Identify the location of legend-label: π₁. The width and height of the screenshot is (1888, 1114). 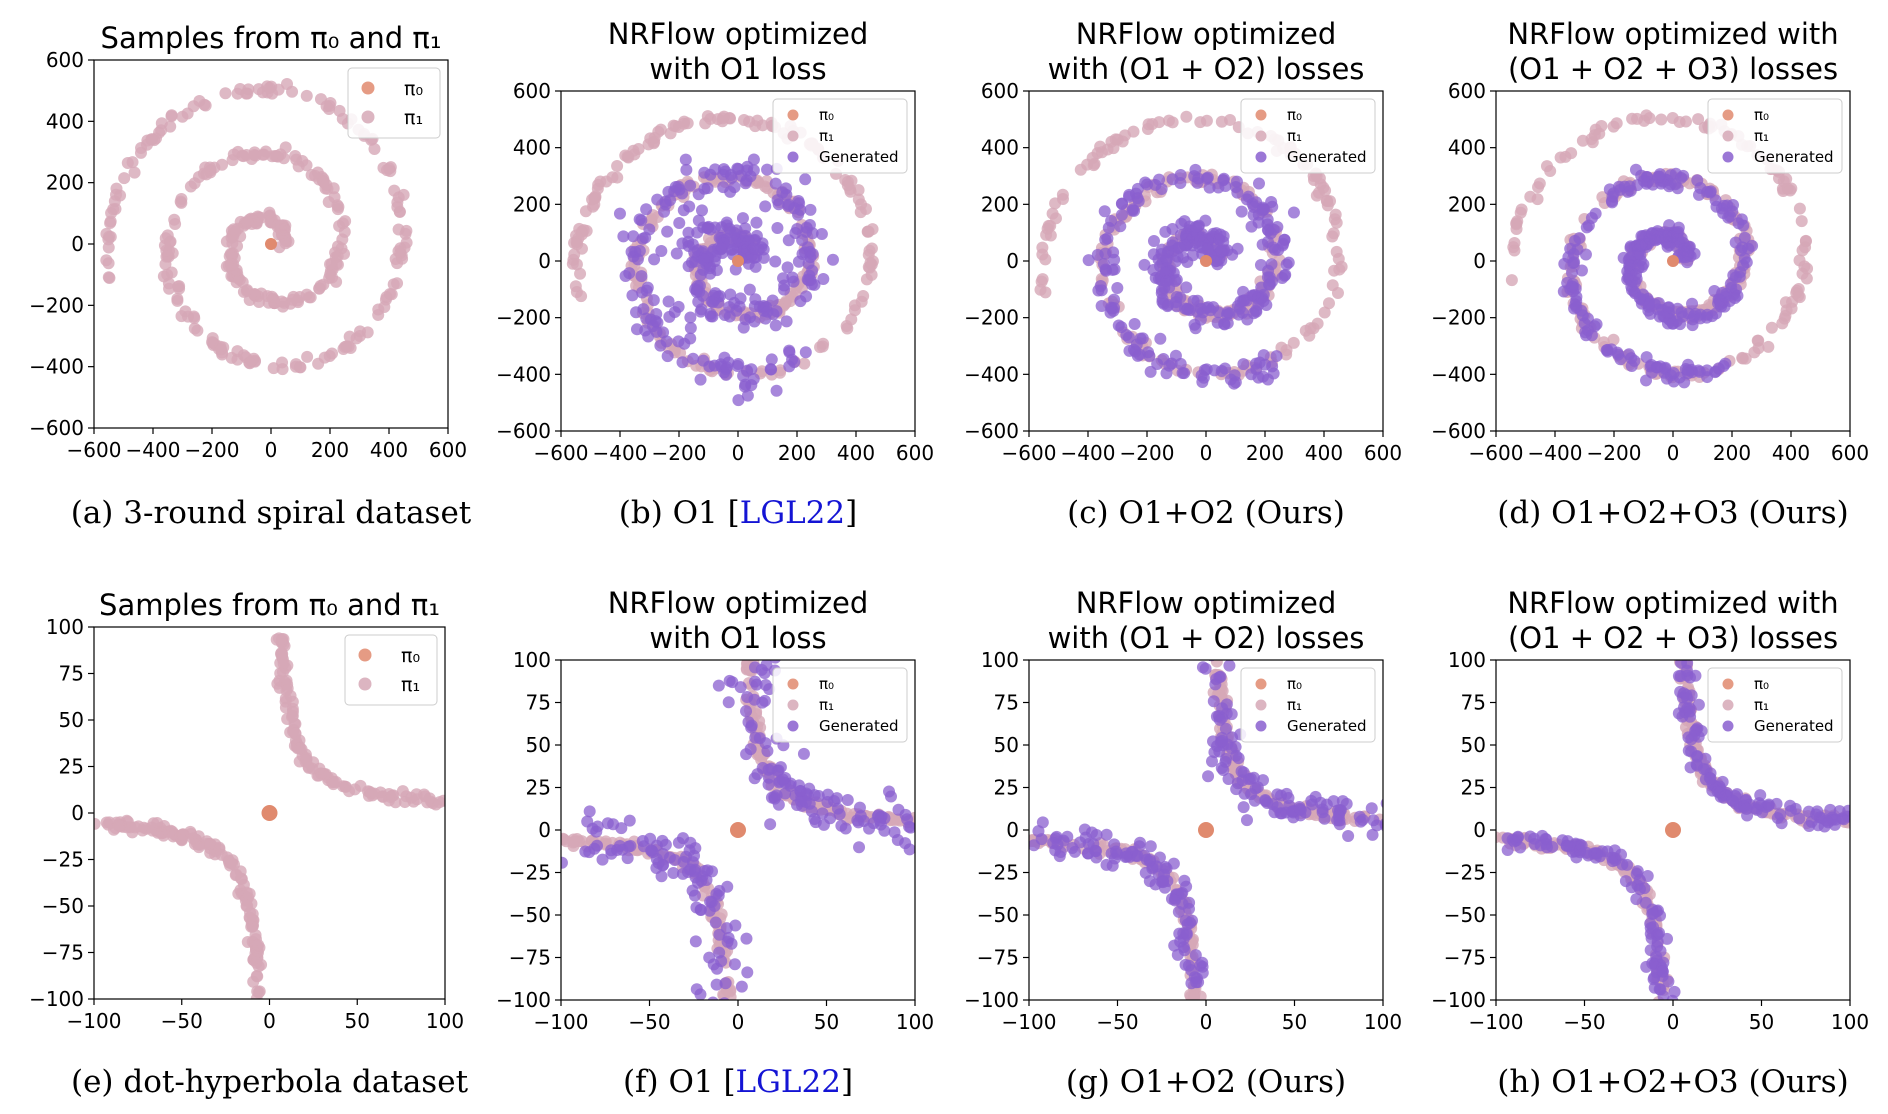
(826, 705).